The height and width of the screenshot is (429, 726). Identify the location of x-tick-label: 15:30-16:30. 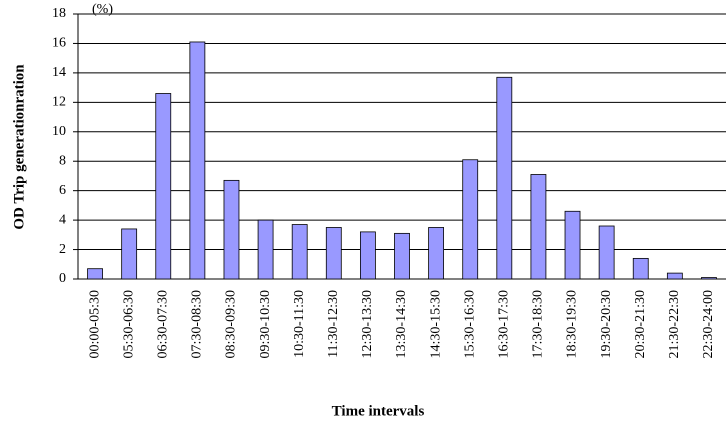
(469, 324).